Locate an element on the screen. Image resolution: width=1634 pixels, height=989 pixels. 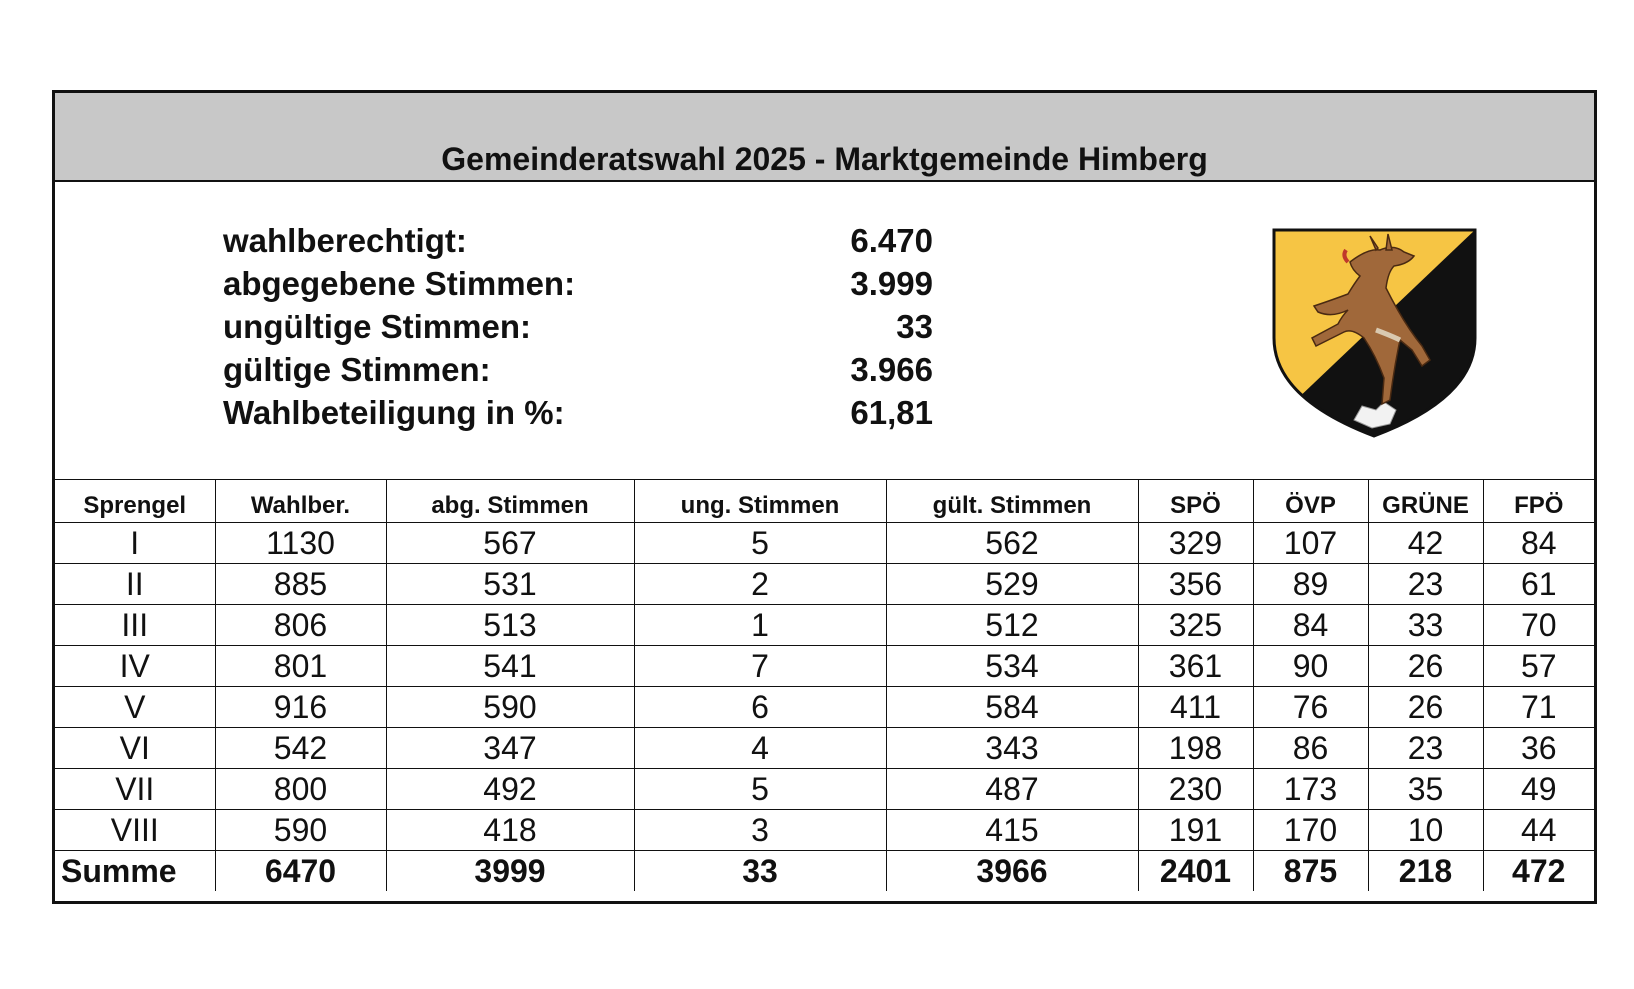
himberg-coat-of-arms-icon is located at coordinates (1374, 333).